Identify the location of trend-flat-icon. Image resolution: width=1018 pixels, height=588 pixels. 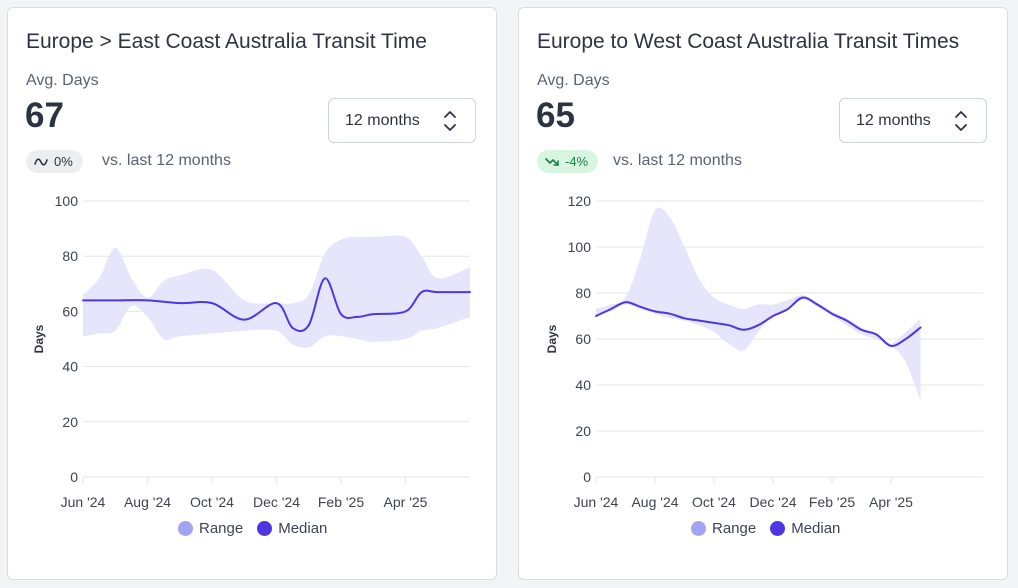
(41, 161).